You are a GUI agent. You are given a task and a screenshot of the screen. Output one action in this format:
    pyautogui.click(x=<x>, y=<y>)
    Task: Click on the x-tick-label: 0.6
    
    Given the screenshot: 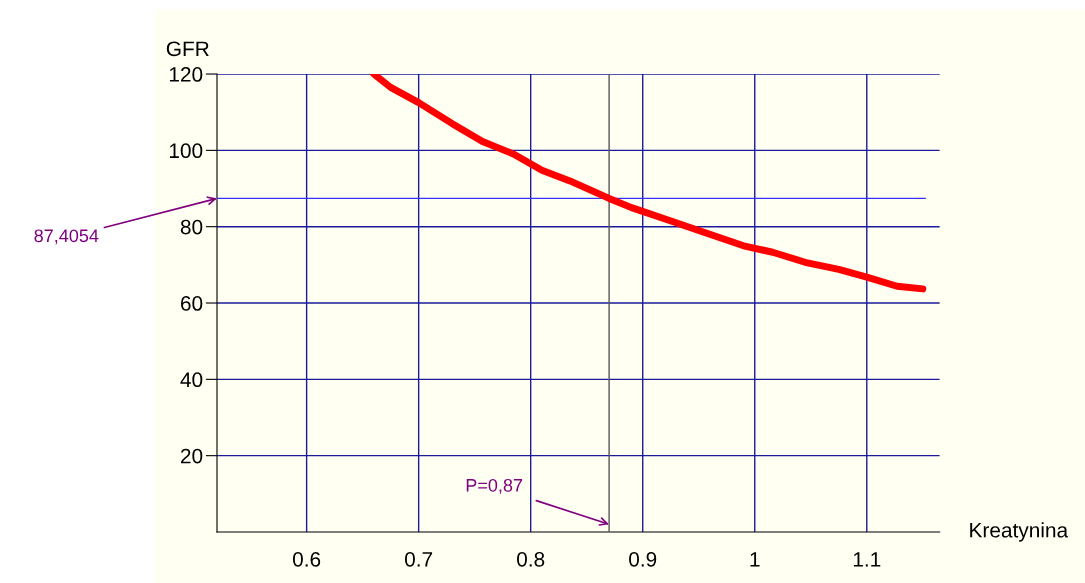 What is the action you would take?
    pyautogui.click(x=306, y=559)
    